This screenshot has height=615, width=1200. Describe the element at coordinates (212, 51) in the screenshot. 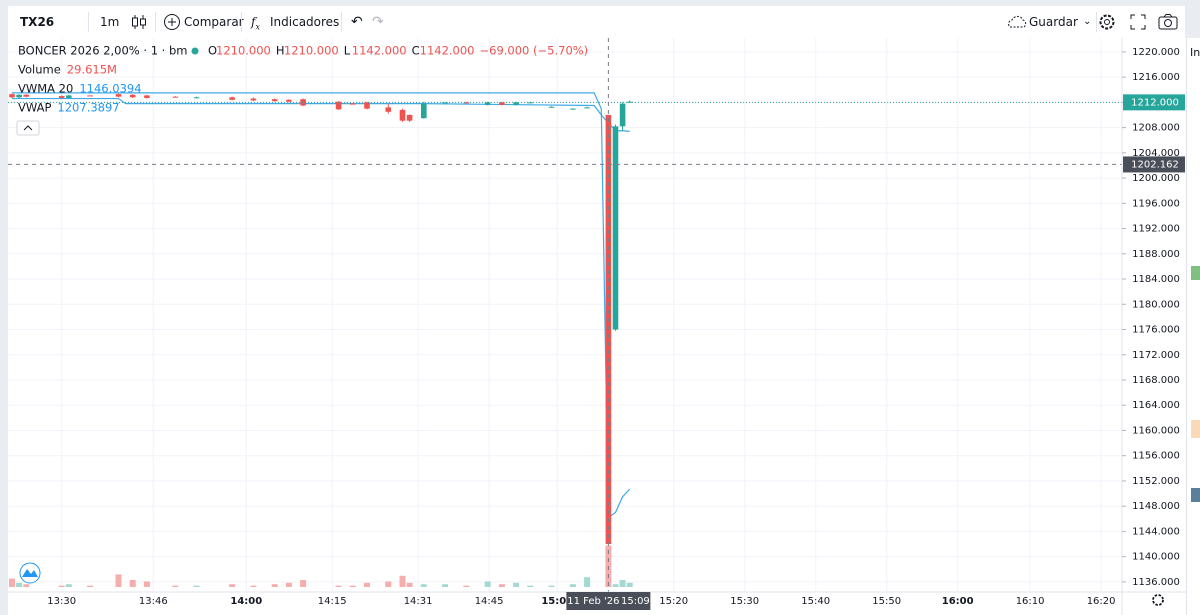

I see `ohlc-key: O` at that location.